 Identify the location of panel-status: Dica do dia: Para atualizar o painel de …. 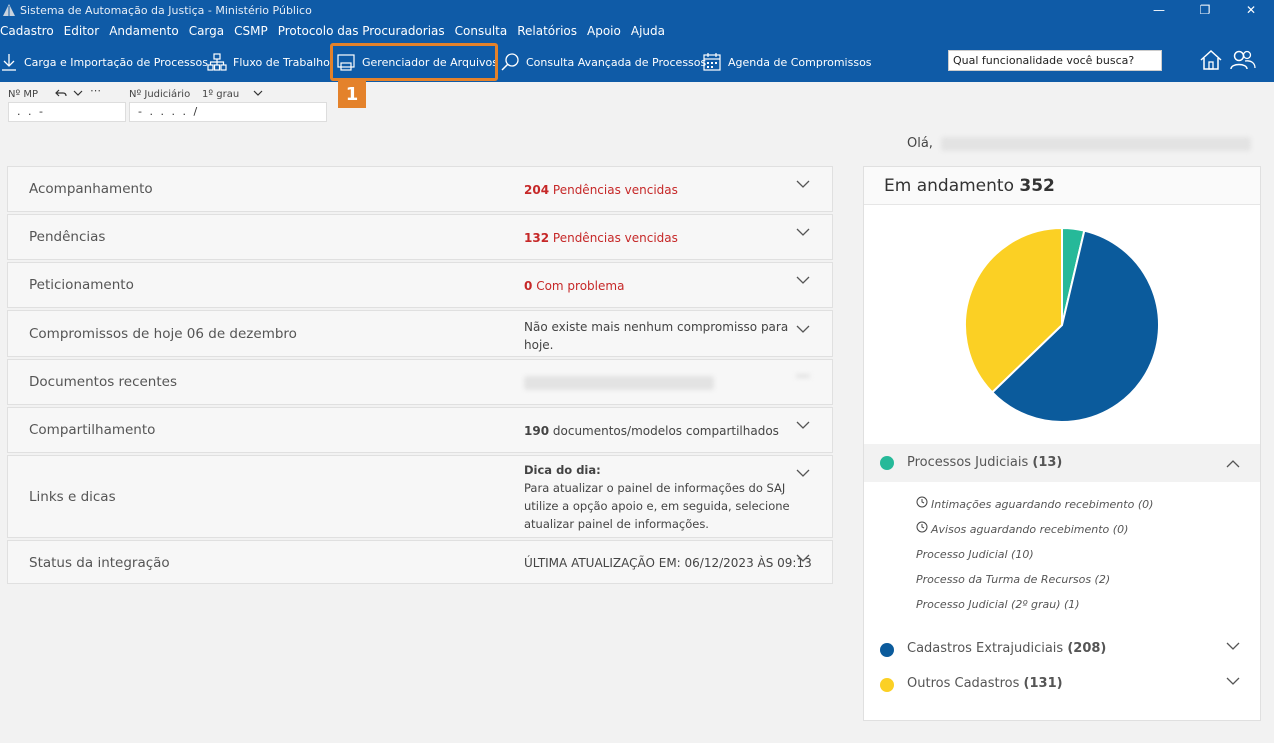
(657, 497).